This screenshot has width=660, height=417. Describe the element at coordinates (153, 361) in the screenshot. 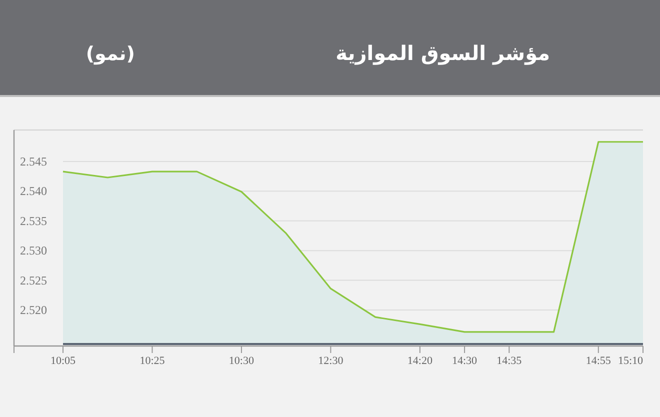

I see `x-tick-label: 10:25` at that location.